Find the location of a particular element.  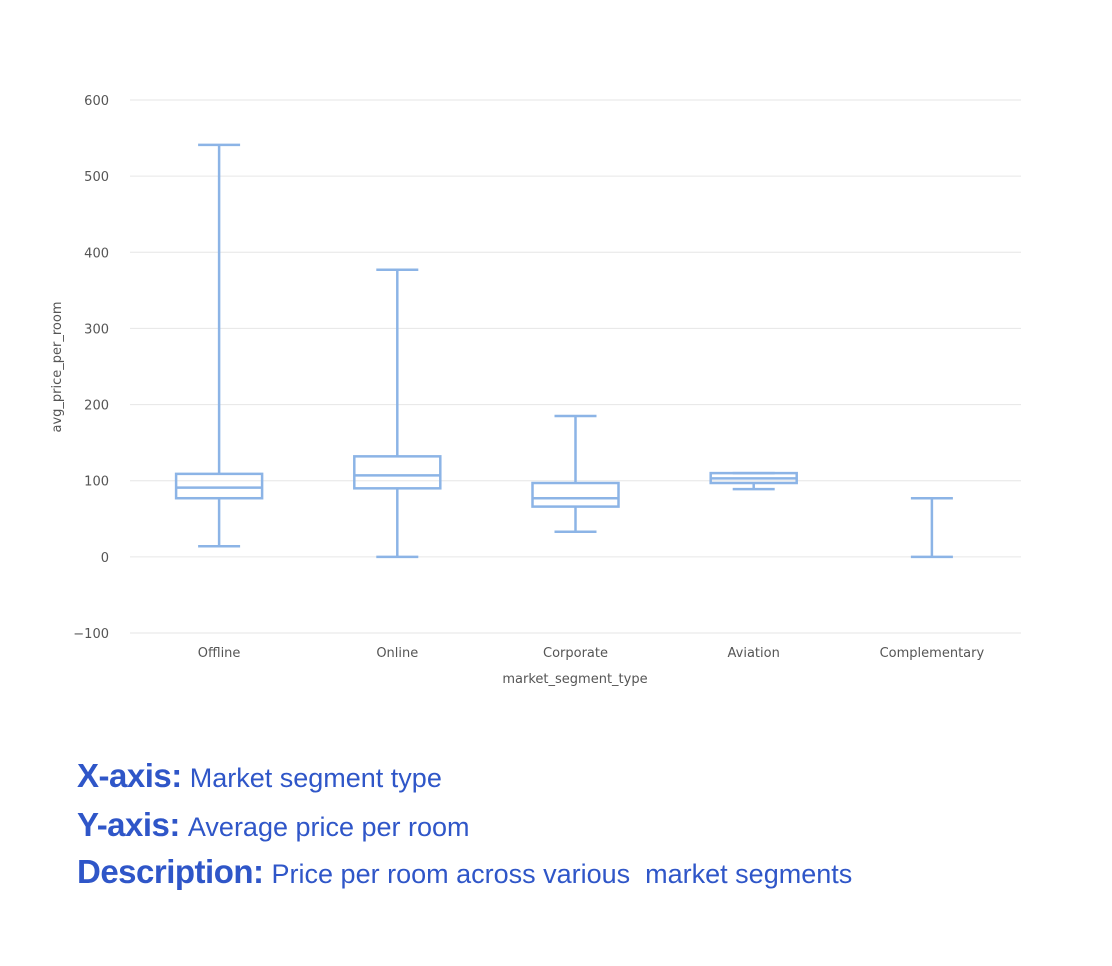

x-axis-title: market_segment_type is located at coordinates (574, 679).